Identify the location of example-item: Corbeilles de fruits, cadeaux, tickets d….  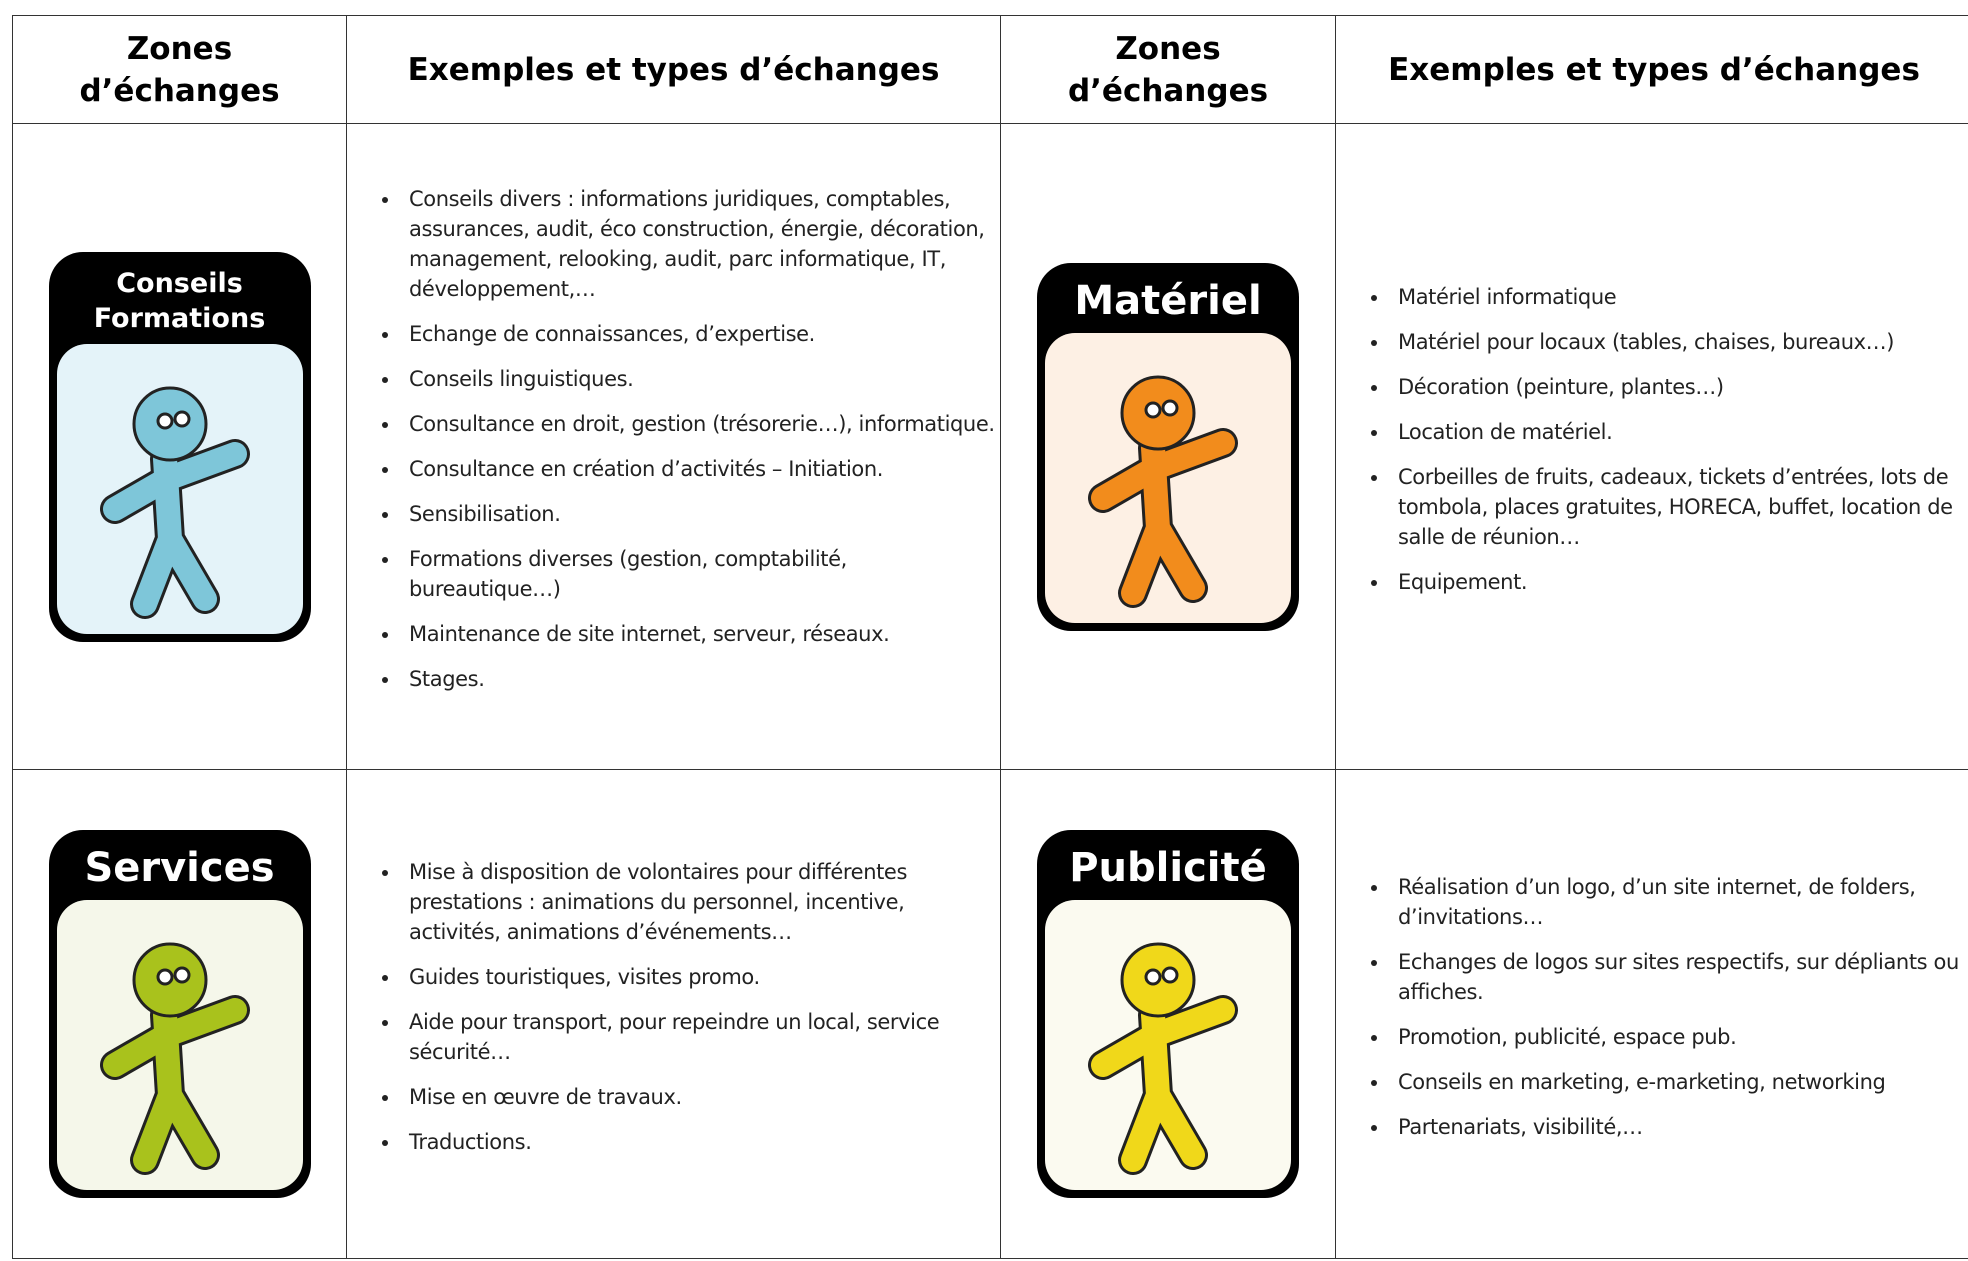
(1679, 507).